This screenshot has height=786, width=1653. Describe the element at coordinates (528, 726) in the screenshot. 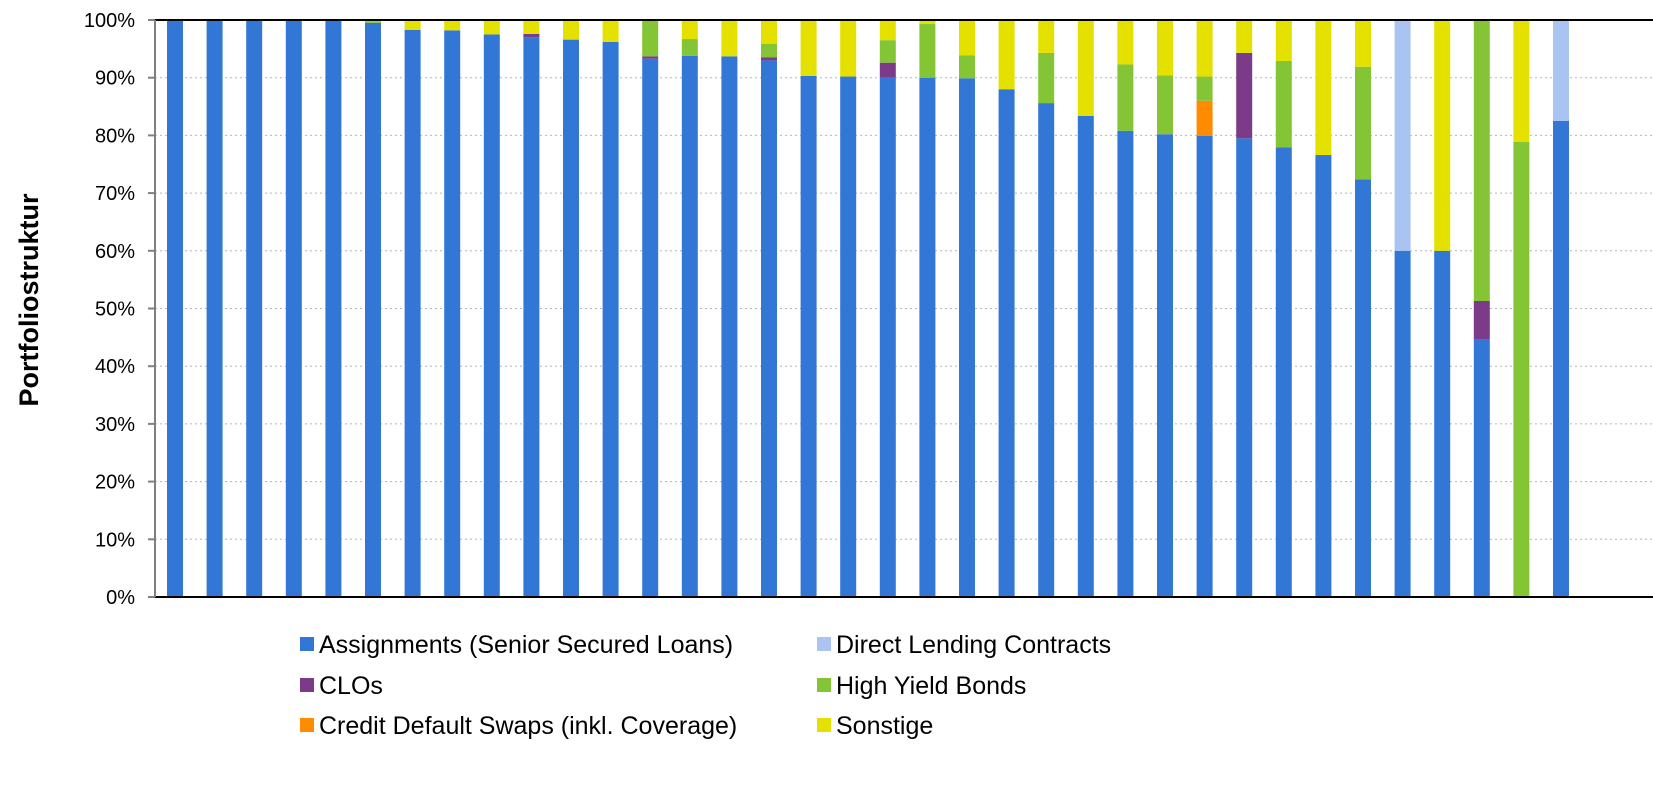

I see `legend-label: Credit Default Swaps (inkl. Coverage)` at that location.